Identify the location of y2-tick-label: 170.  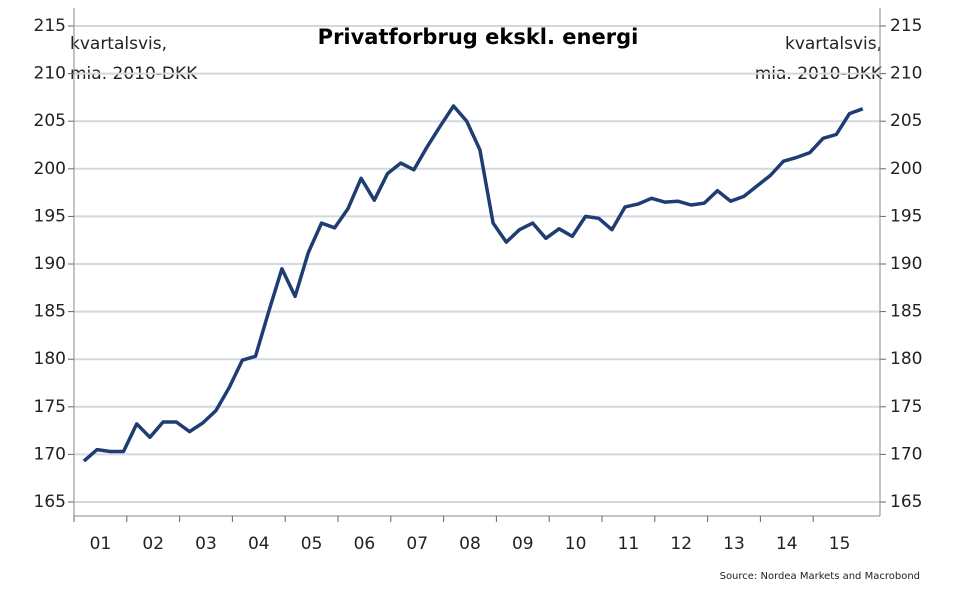
(906, 454).